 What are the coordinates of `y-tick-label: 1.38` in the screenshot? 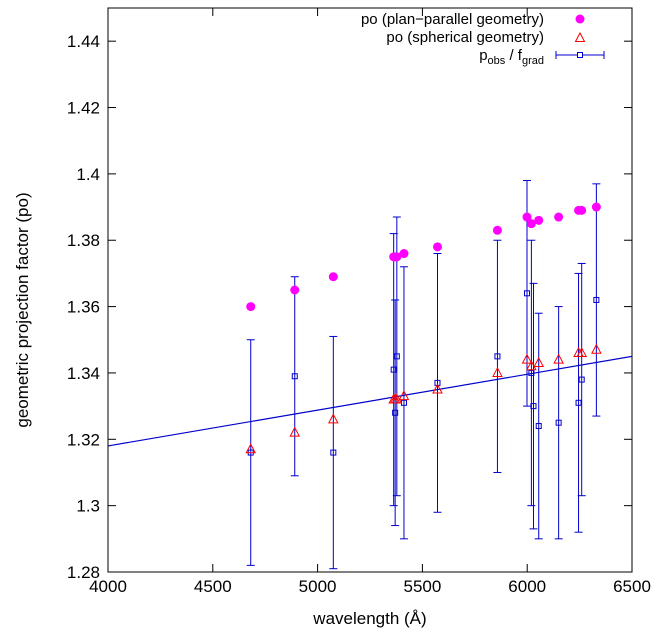 It's located at (83, 240).